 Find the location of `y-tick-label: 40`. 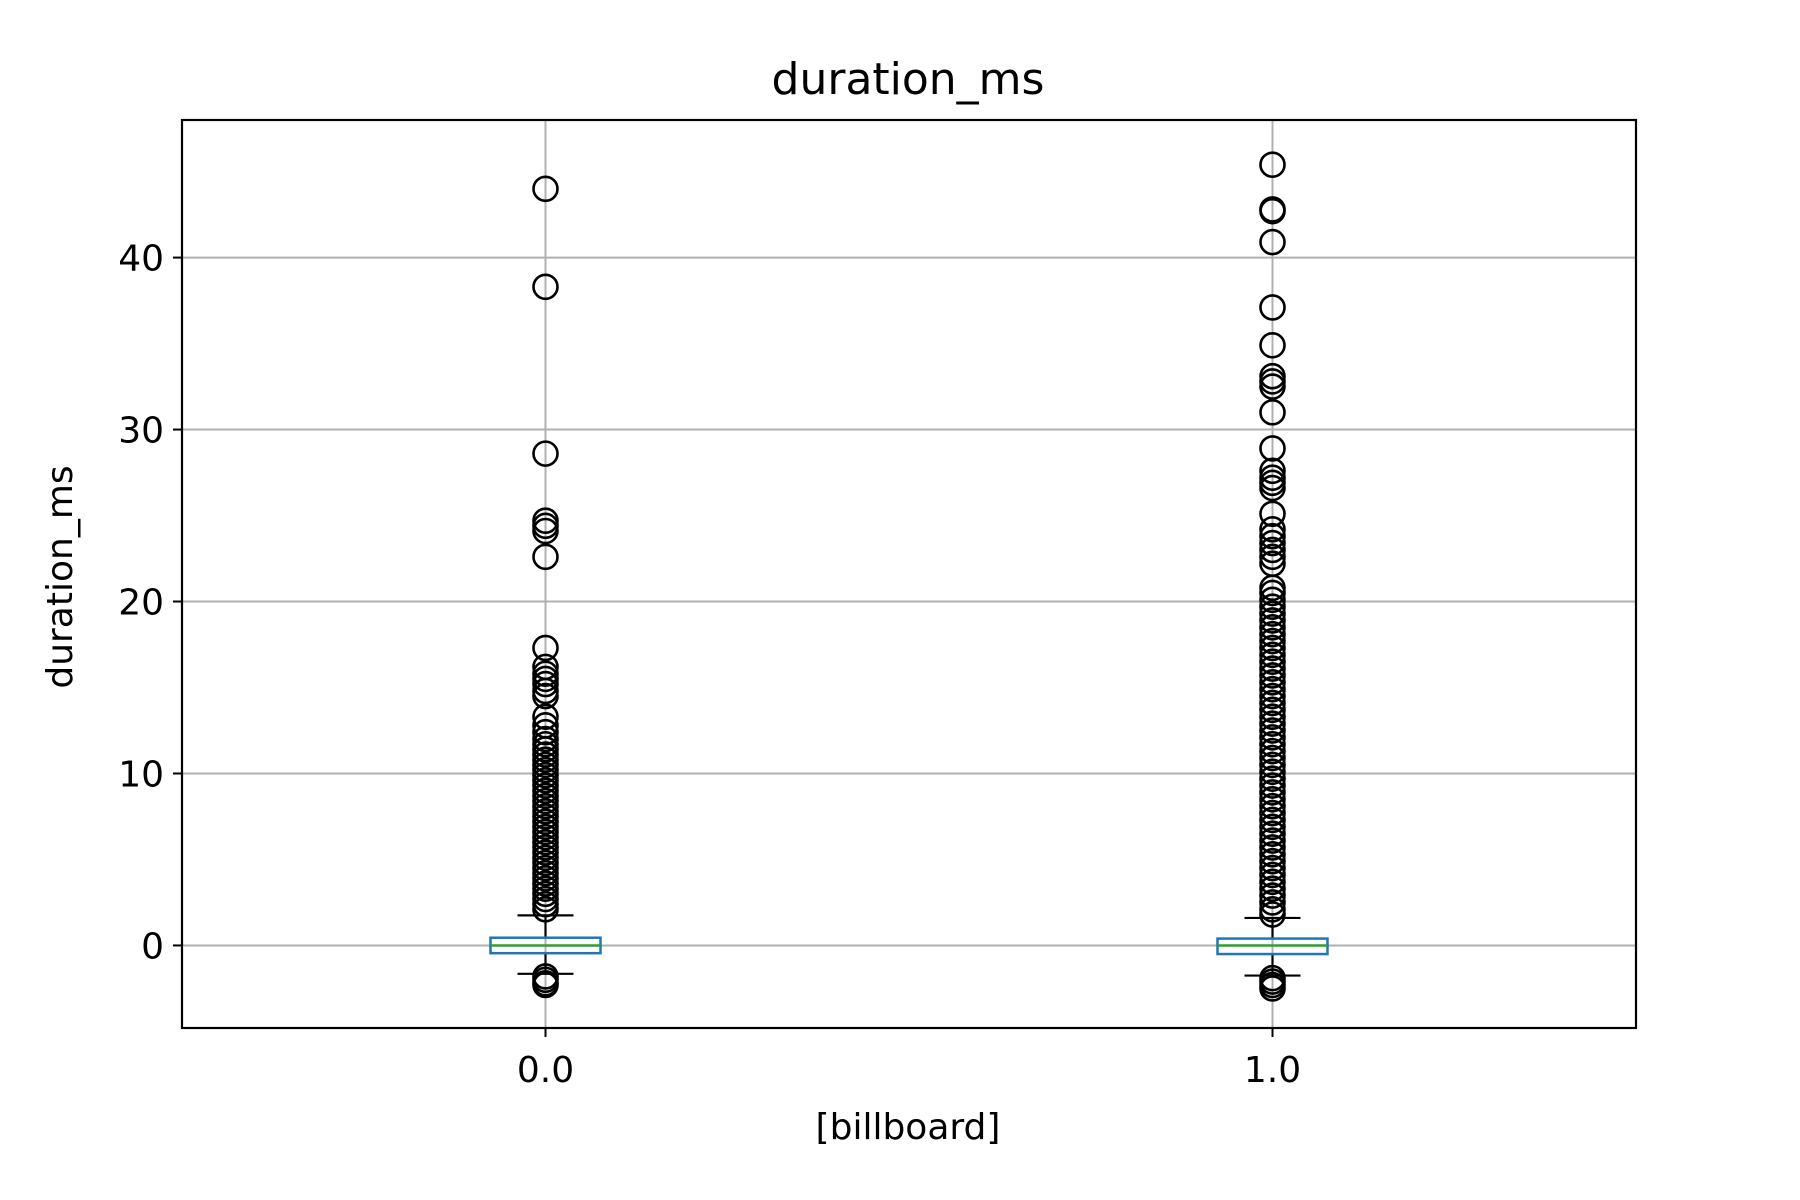

y-tick-label: 40 is located at coordinates (141, 259).